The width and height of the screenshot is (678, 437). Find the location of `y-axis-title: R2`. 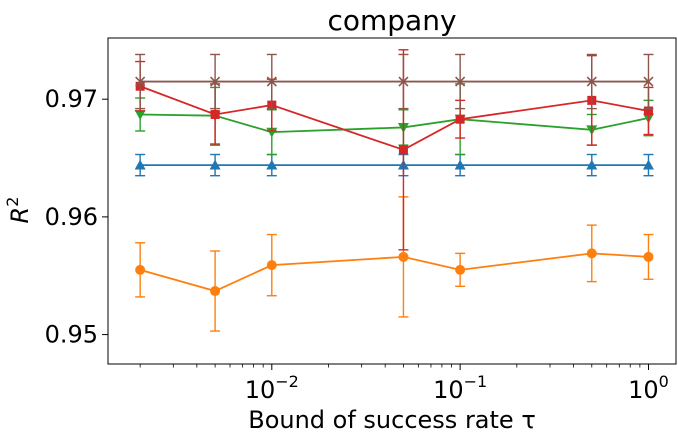

y-axis-title: R2 is located at coordinates (18, 210).